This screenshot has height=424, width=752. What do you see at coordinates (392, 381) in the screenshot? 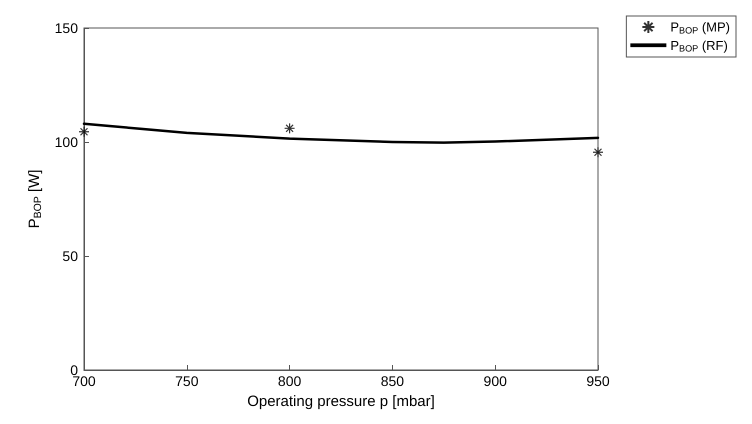
I see `x-tick-label: 850` at bounding box center [392, 381].